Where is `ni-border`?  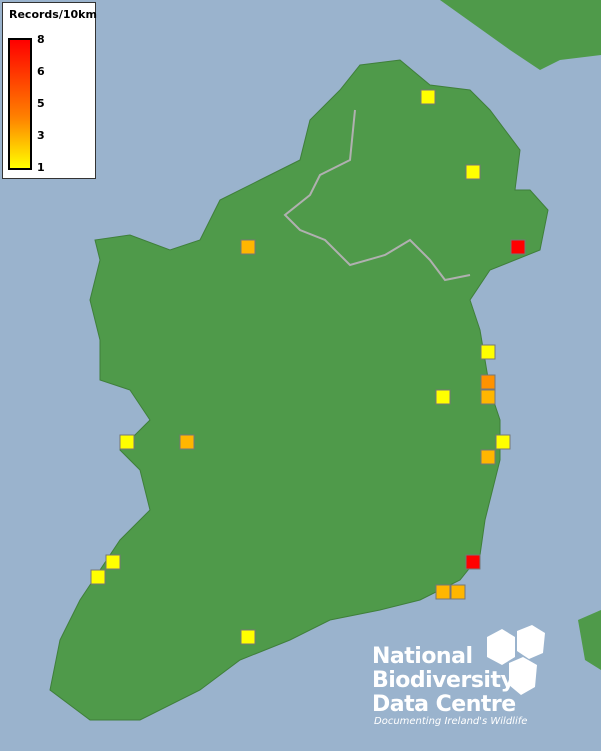
ni-border is located at coordinates (377, 195).